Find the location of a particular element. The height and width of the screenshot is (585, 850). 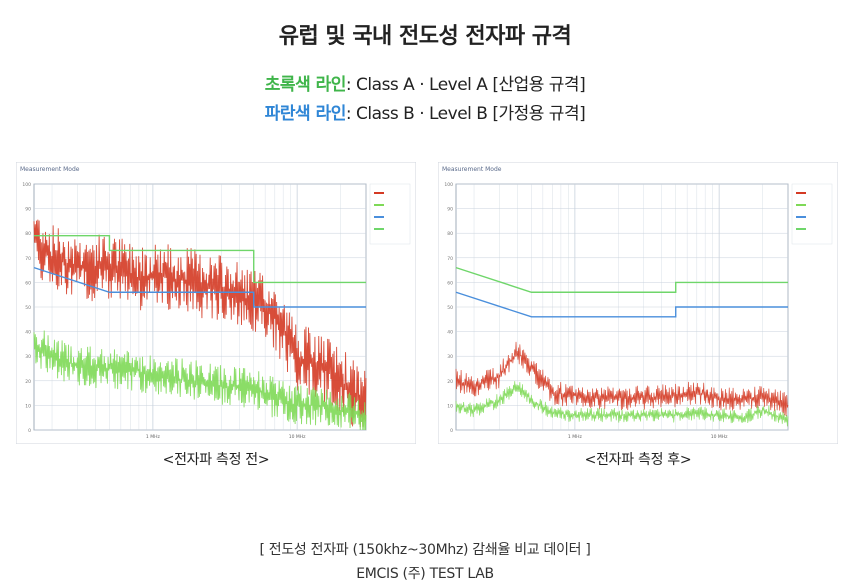

legend-blue-line: 파란색 라인: Class B · Level B [가정용 규격] is located at coordinates (425, 111).